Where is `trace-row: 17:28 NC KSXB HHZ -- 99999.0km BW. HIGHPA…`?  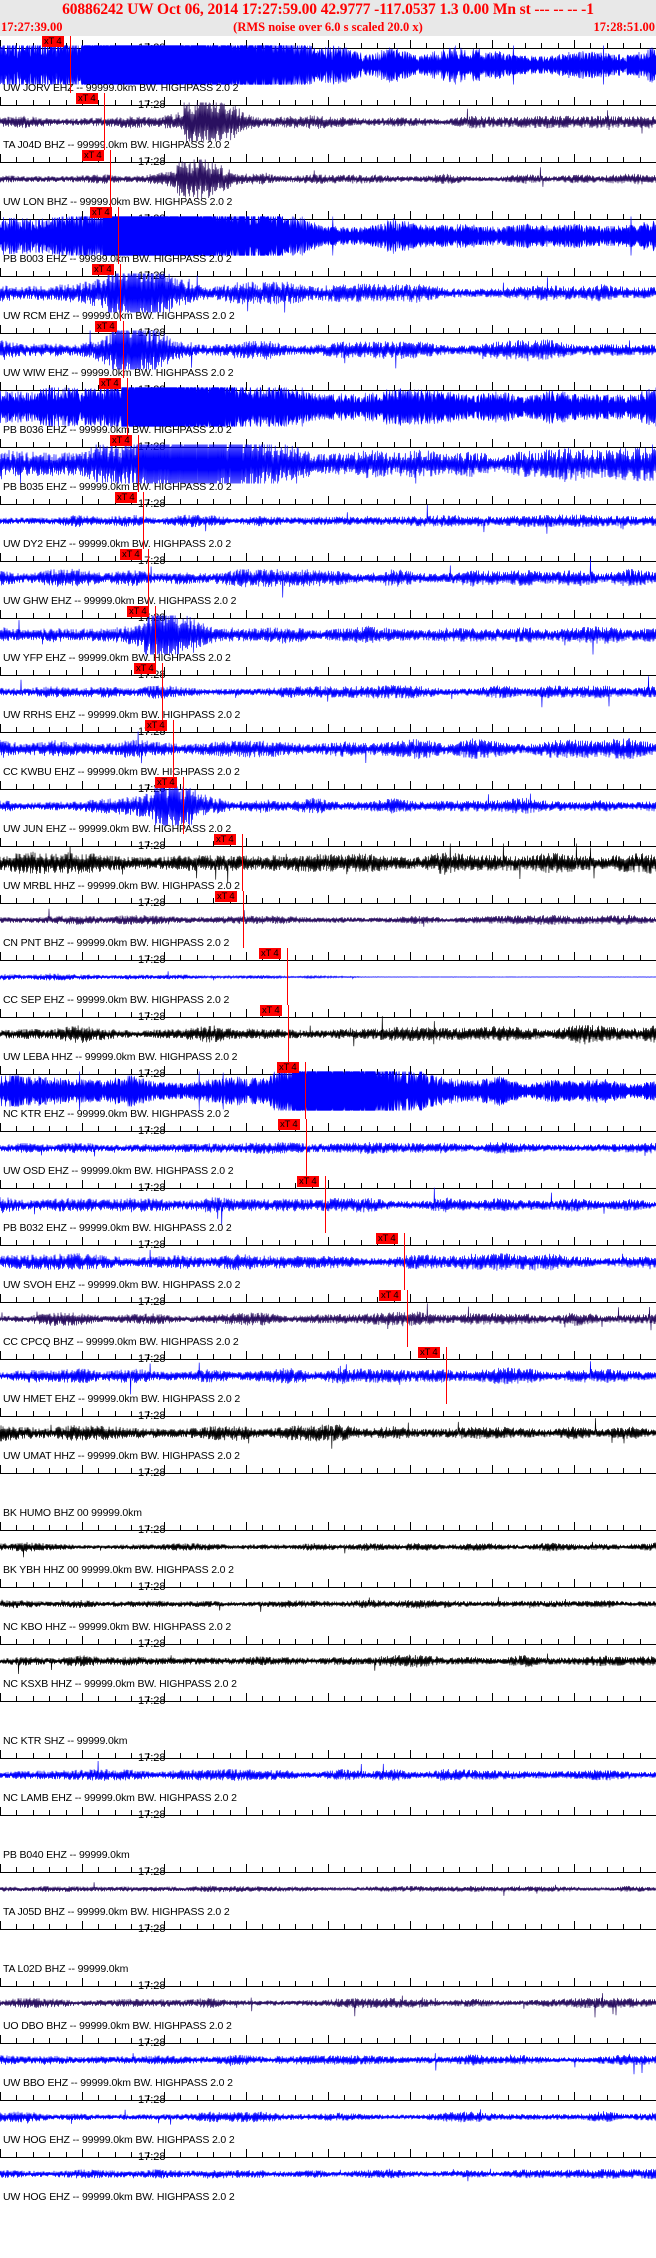 trace-row: 17:28 NC KSXB HHZ -- 99999.0km BW. HIGHPA… is located at coordinates (328, 1661).